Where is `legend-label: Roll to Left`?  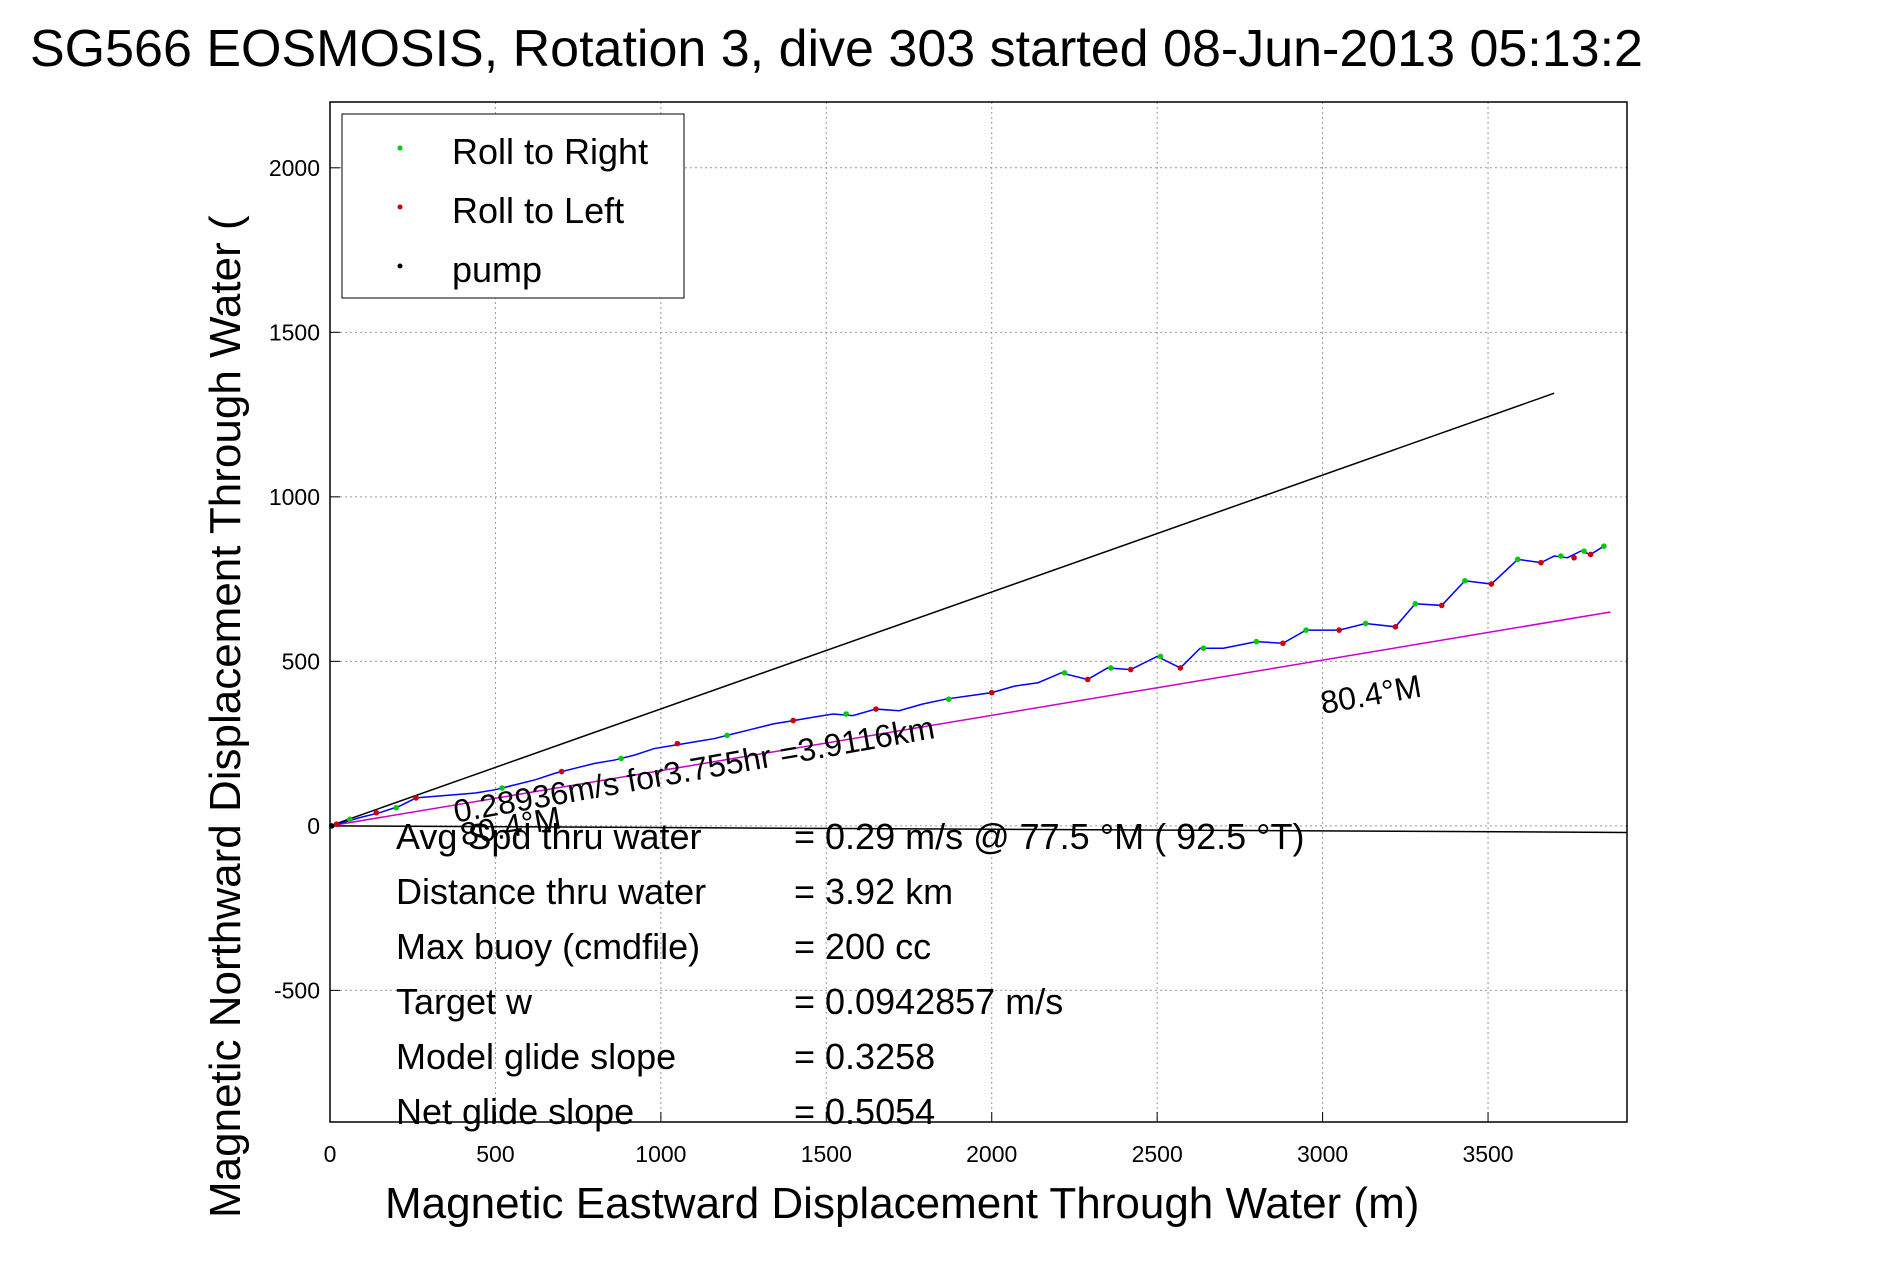 legend-label: Roll to Left is located at coordinates (538, 210).